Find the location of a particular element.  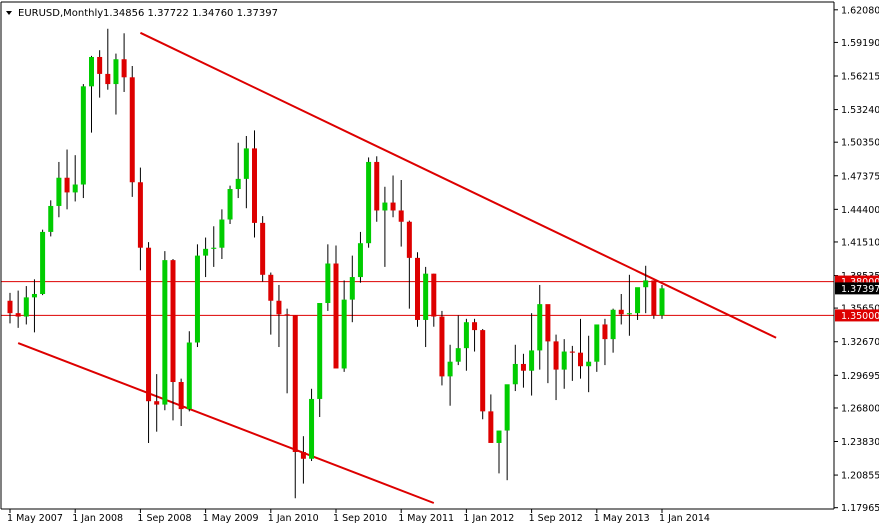

trendline is located at coordinates (226, 423).